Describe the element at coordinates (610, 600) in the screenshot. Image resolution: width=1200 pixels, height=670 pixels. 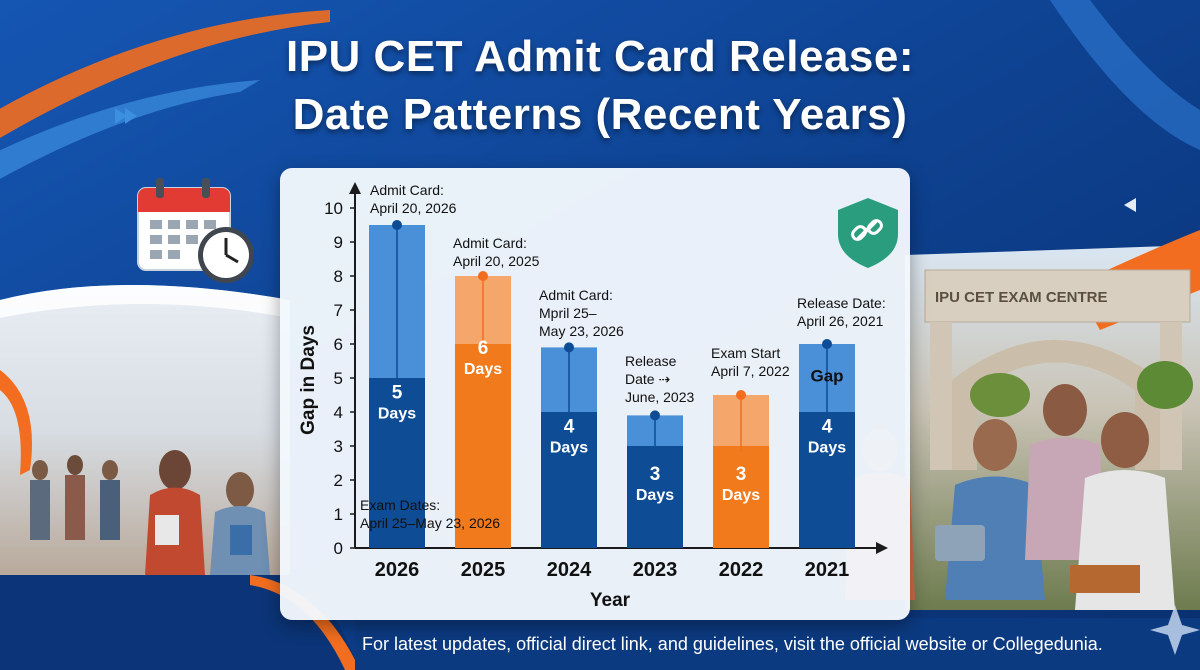
I see `x-axis-title: Year` at that location.